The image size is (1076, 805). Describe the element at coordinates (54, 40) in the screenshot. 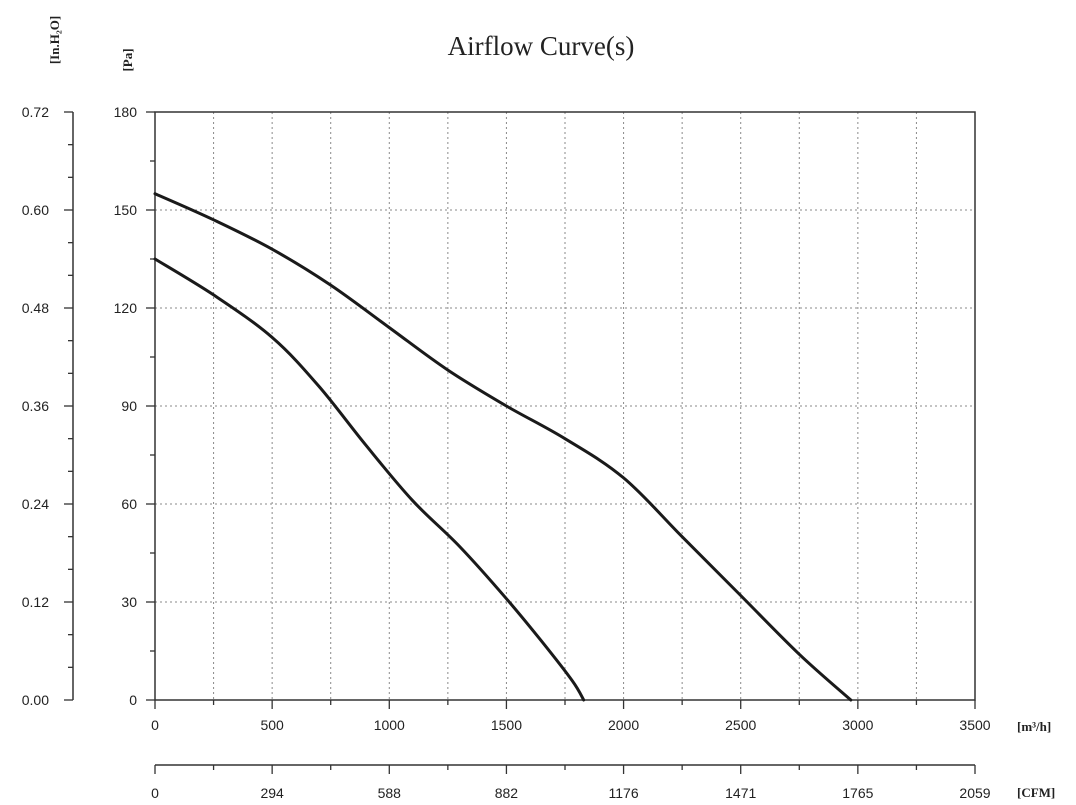

I see `y-unit-label-inh2o: [In.H₂O]` at that location.